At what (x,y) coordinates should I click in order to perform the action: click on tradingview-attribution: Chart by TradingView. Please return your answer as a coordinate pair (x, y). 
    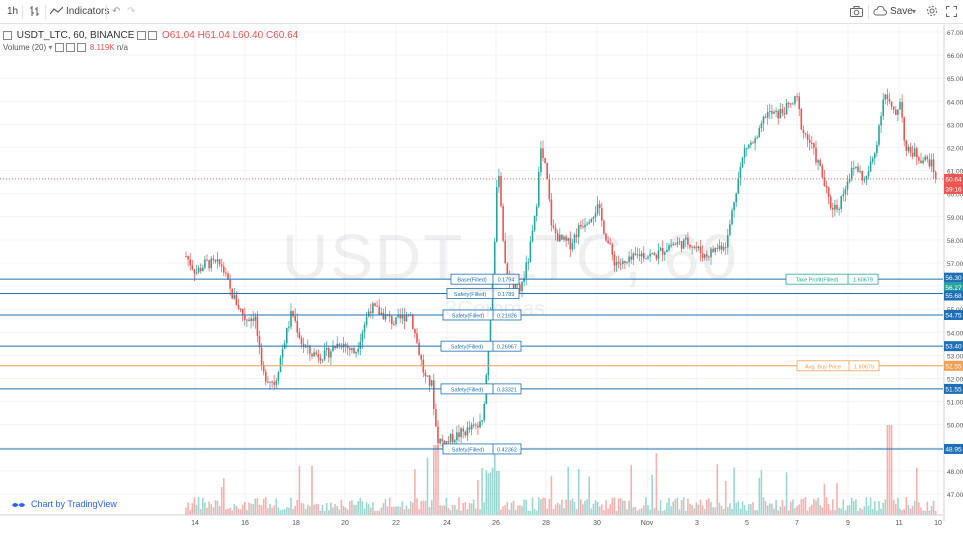
    Looking at the image, I should click on (64, 504).